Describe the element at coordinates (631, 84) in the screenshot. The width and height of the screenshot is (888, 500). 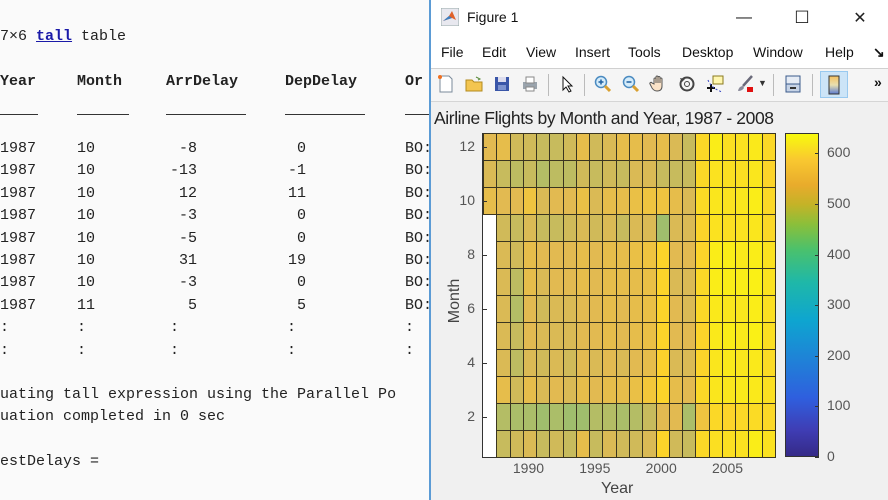
I see `zoom-out-button` at that location.